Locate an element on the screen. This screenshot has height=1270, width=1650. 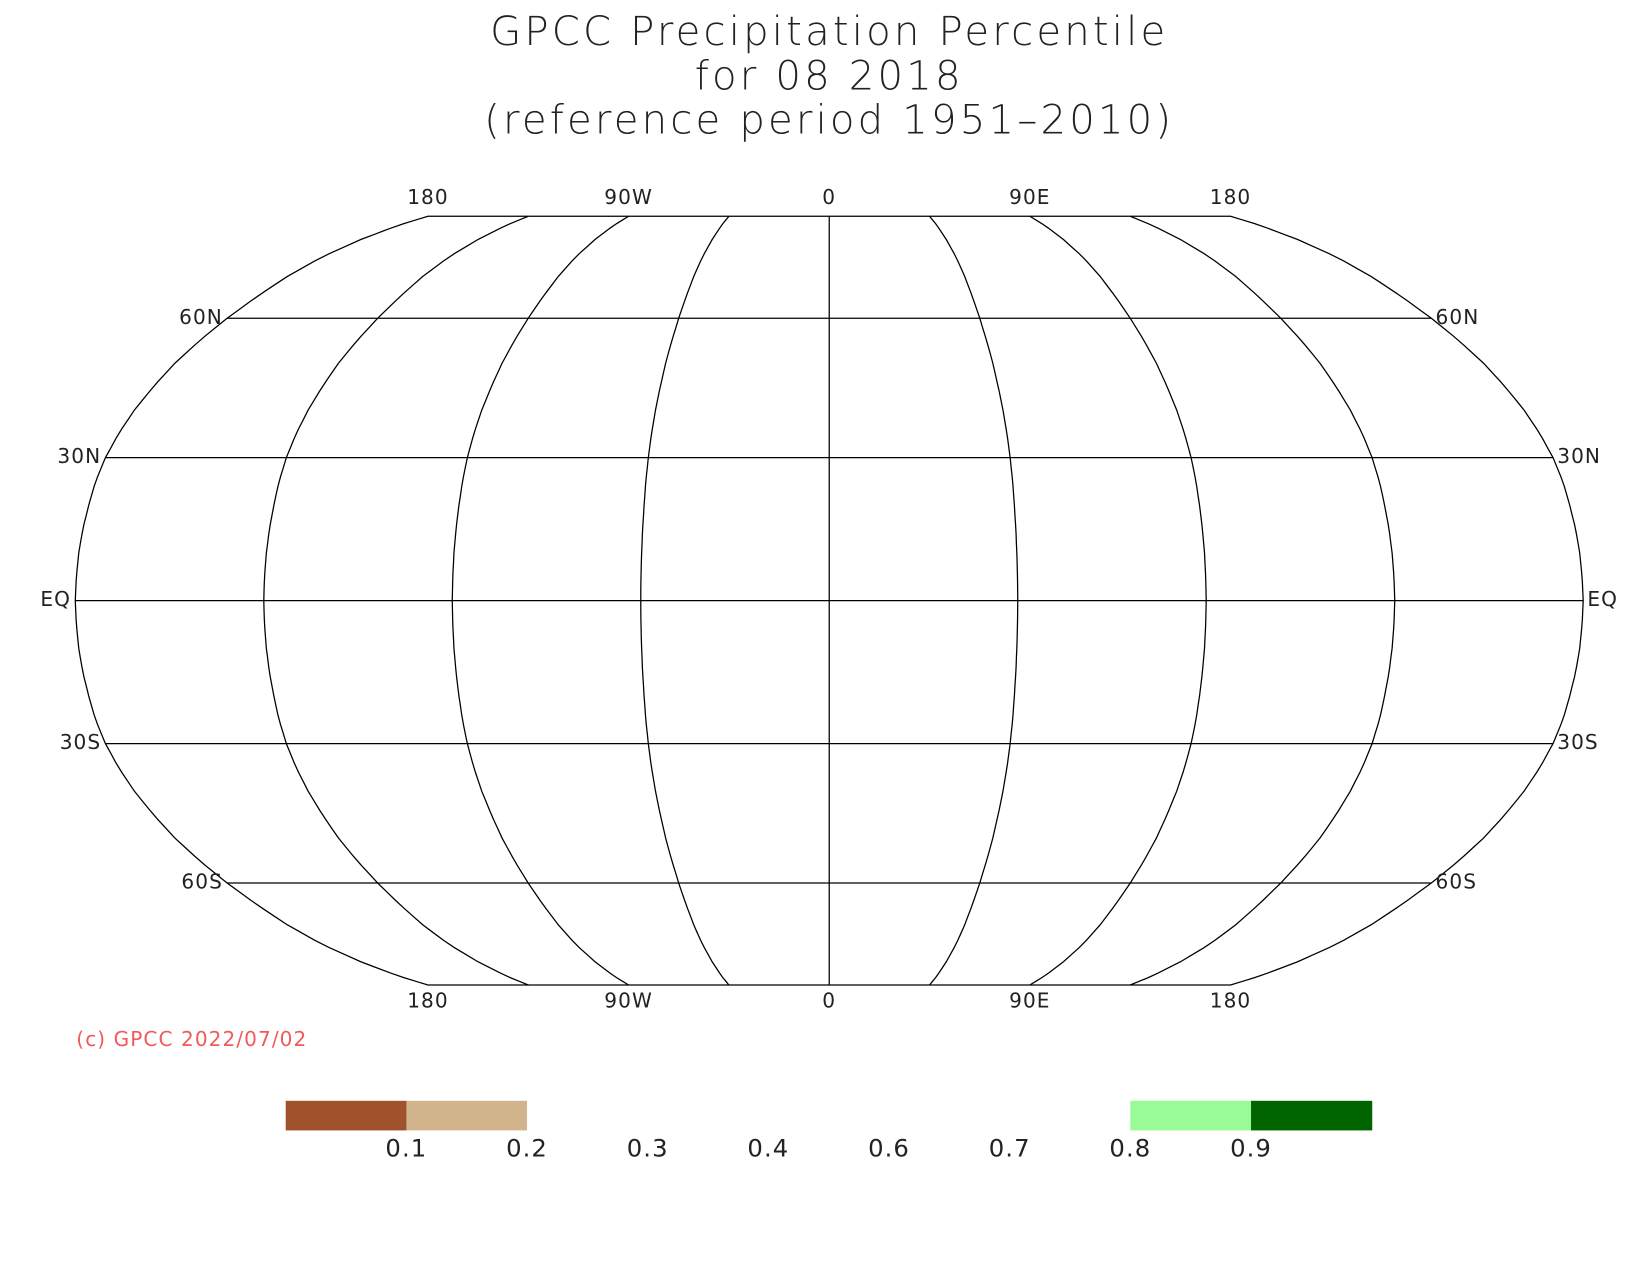
legend-label: 0.6 is located at coordinates (889, 1147).